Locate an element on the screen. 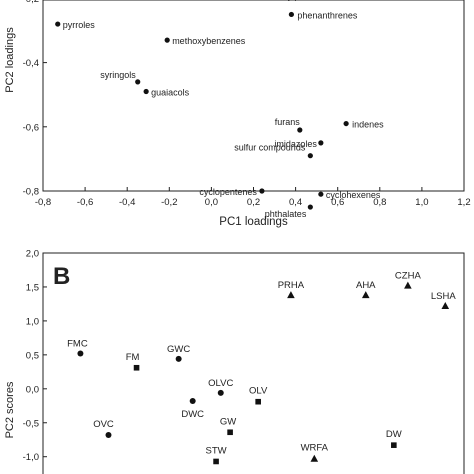 The image size is (474, 474). panel-a-x-tick-label: -0,8 is located at coordinates (43, 202).